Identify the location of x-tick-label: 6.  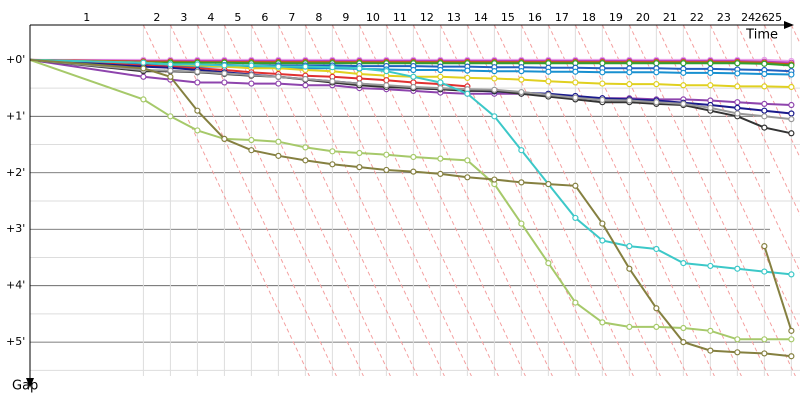
(264, 17).